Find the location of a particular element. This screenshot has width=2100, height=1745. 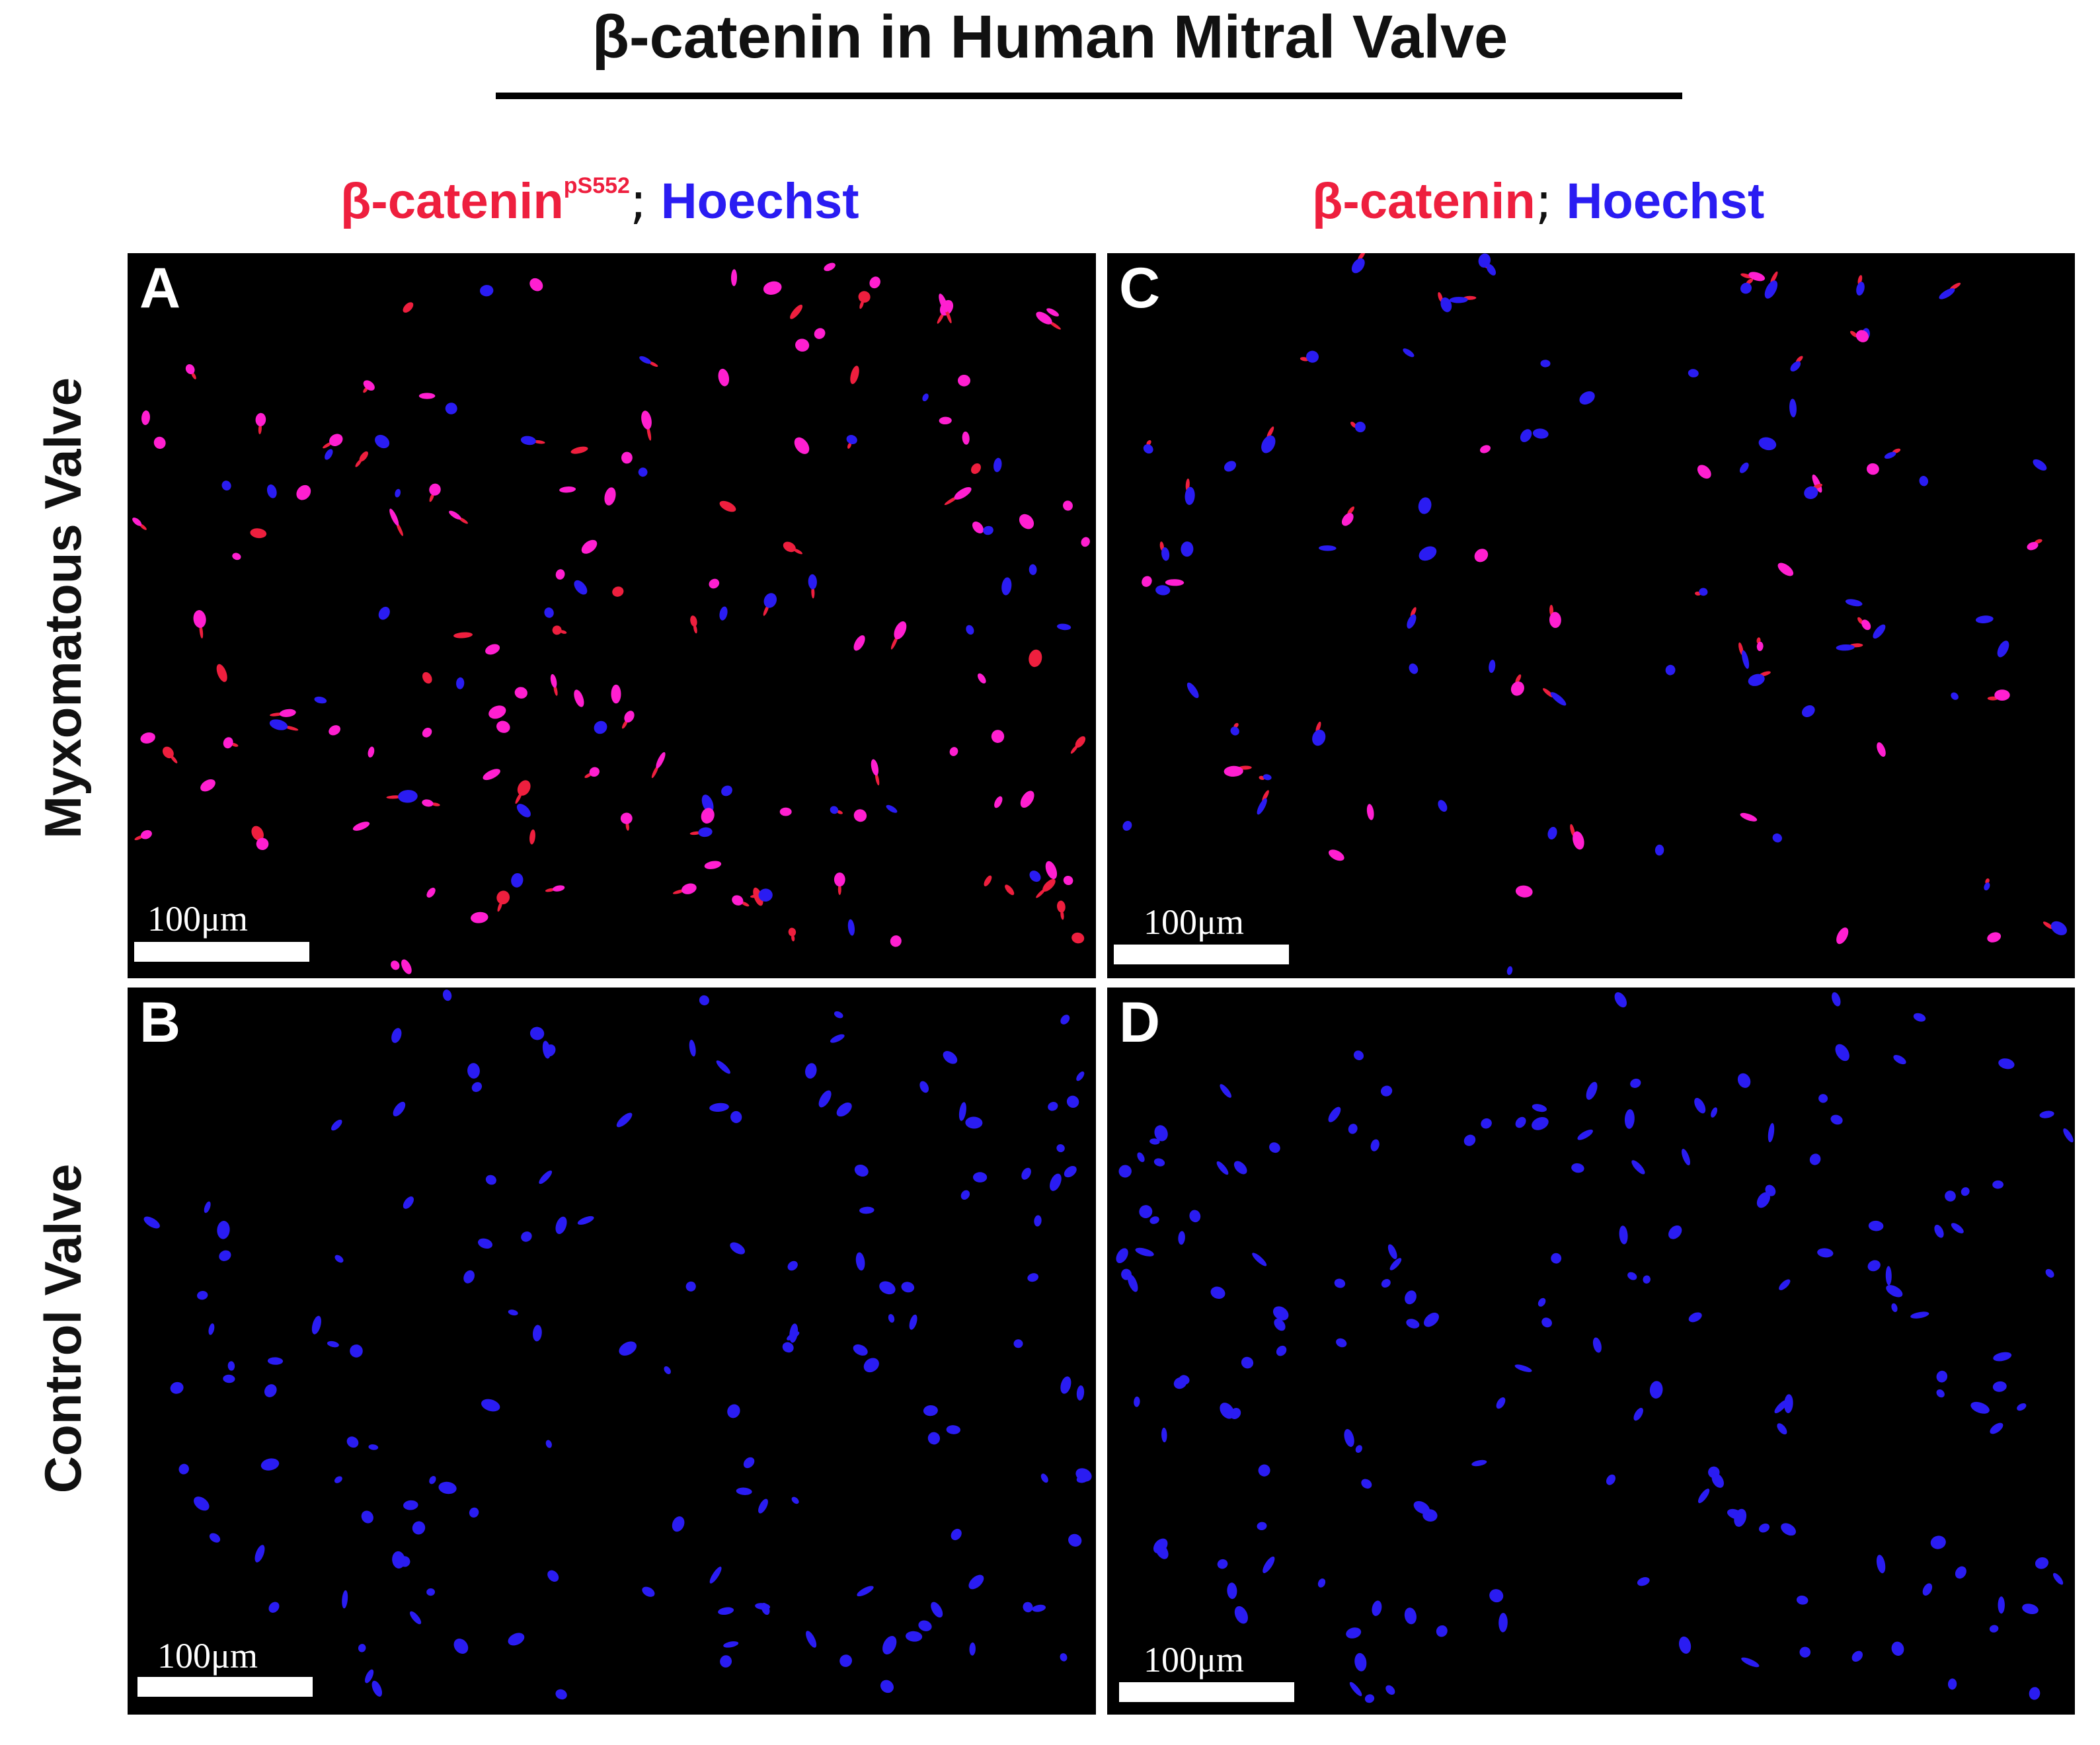

scale-bar is located at coordinates (221, 952).